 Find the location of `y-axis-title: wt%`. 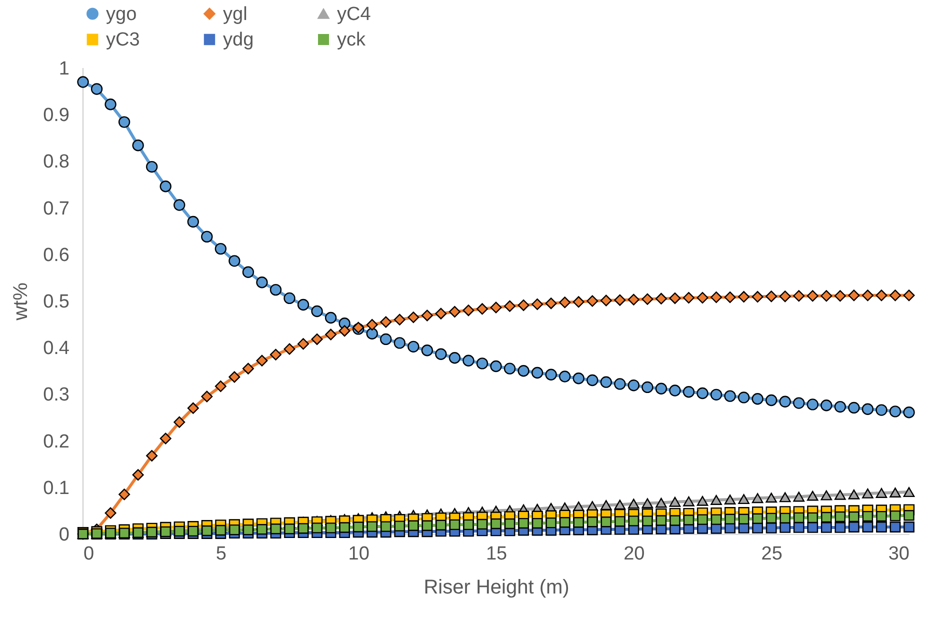

y-axis-title: wt% is located at coordinates (21, 302).